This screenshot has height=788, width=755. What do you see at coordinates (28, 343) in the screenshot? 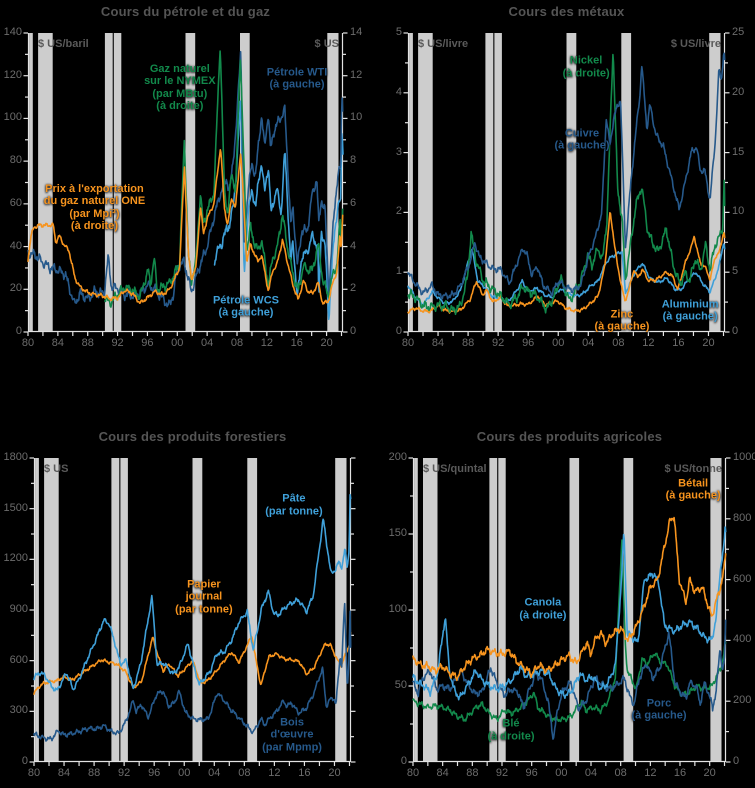
I see `petrole-gaz-x-axis-tick-label: 80` at bounding box center [28, 343].